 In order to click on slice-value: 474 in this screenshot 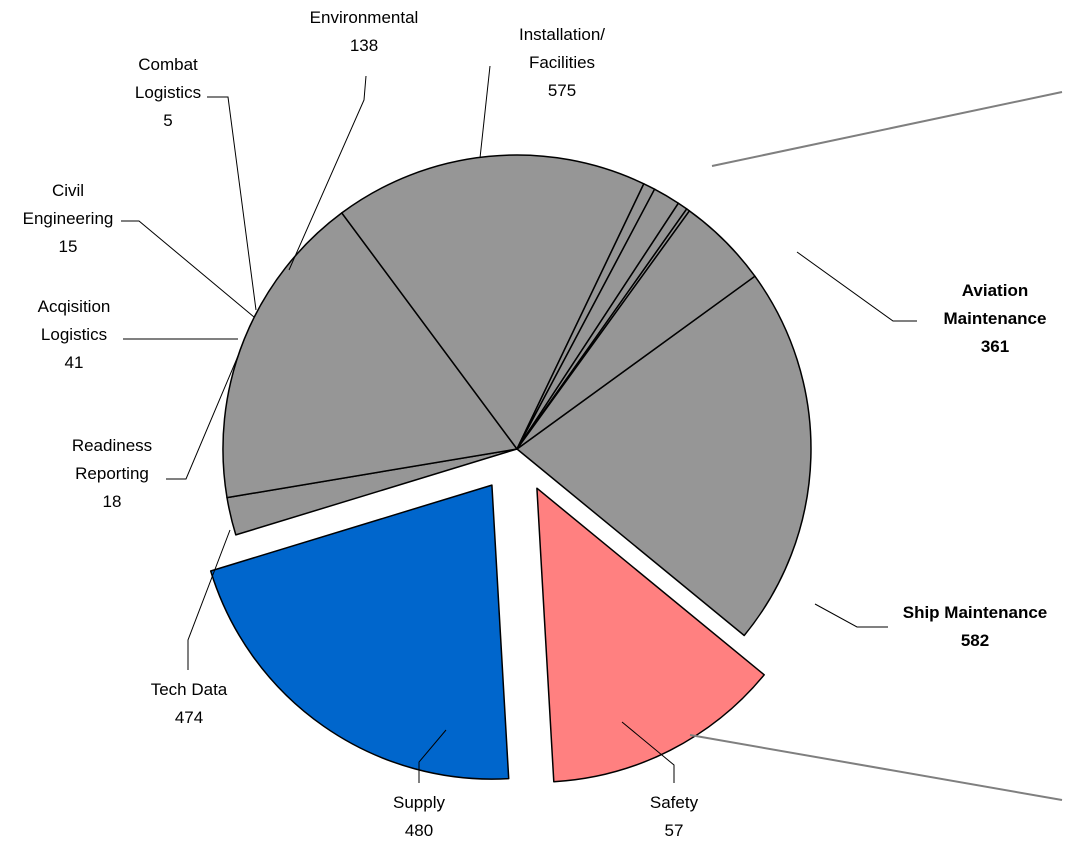, I will do `click(189, 717)`.